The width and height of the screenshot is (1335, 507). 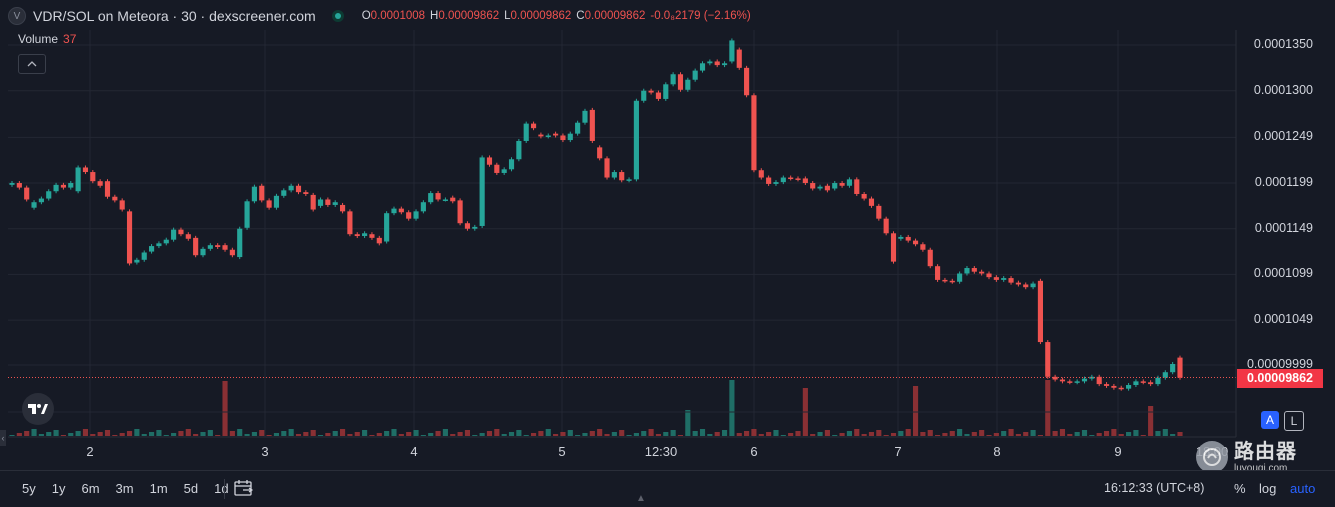 I want to click on scroll-left-handle: ‹, so click(x=3, y=438).